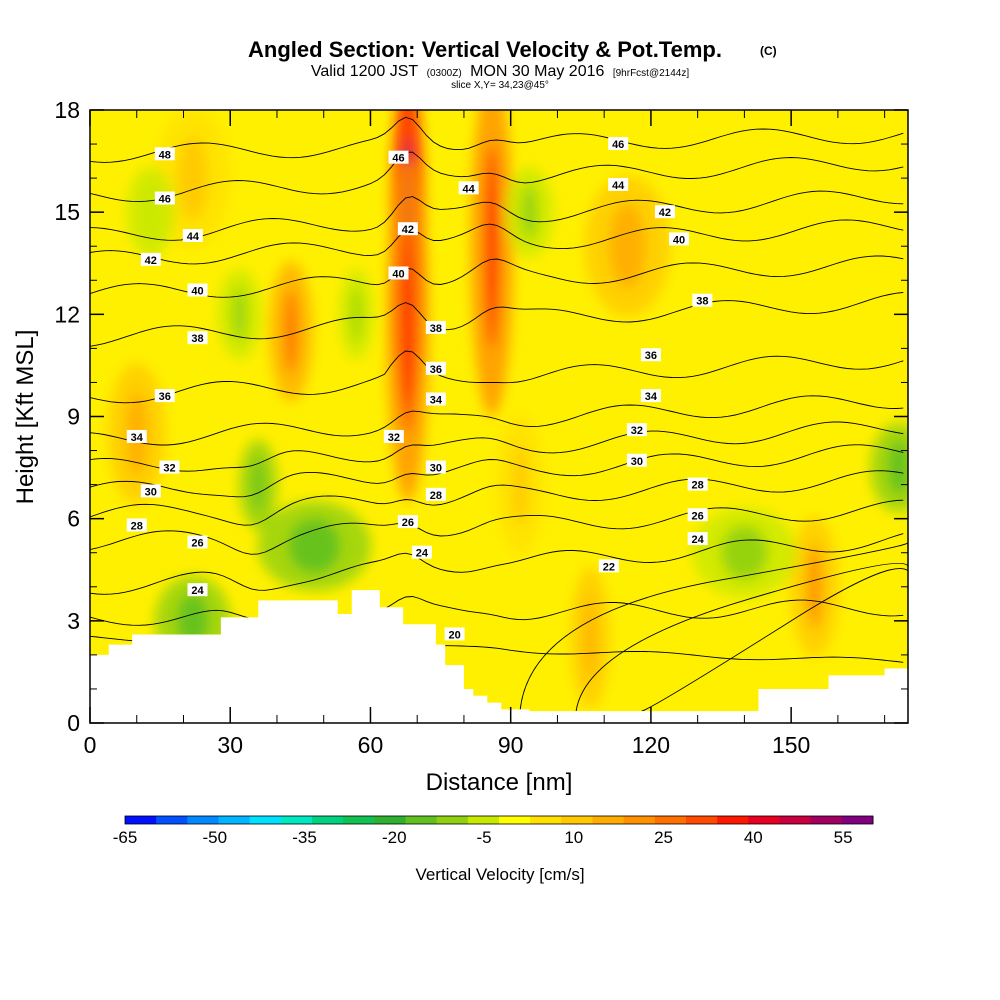 This screenshot has height=1000, width=1000. Describe the element at coordinates (73, 621) in the screenshot. I see `y-tick-label: 3` at that location.